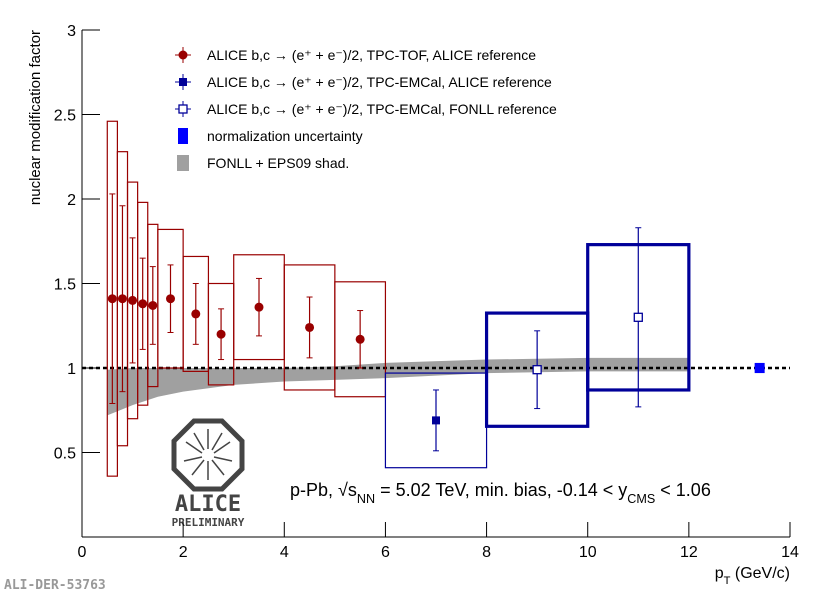 The width and height of the screenshot is (830, 596). I want to click on x-tick-label: 10, so click(588, 552).